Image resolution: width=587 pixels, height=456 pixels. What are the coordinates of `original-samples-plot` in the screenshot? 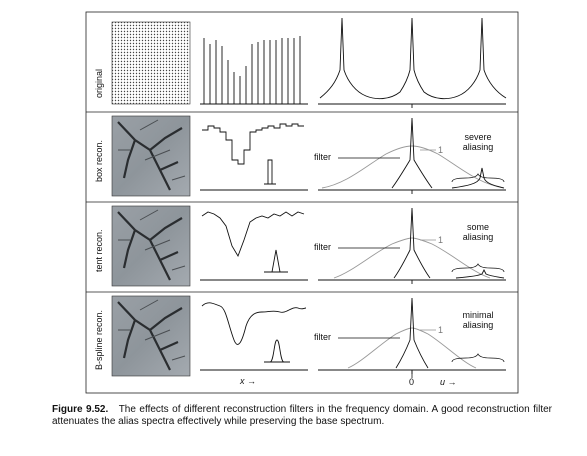 It's located at (254, 70).